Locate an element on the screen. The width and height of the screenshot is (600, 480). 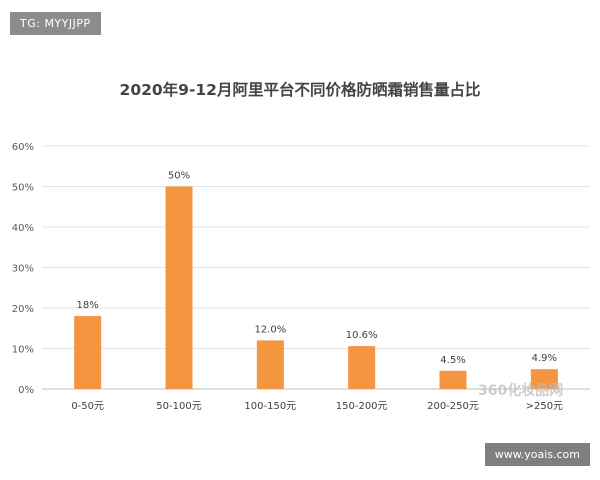
y-axis: 0% 10% 20% 30% 40% 50% 60% is located at coordinates (23, 269).